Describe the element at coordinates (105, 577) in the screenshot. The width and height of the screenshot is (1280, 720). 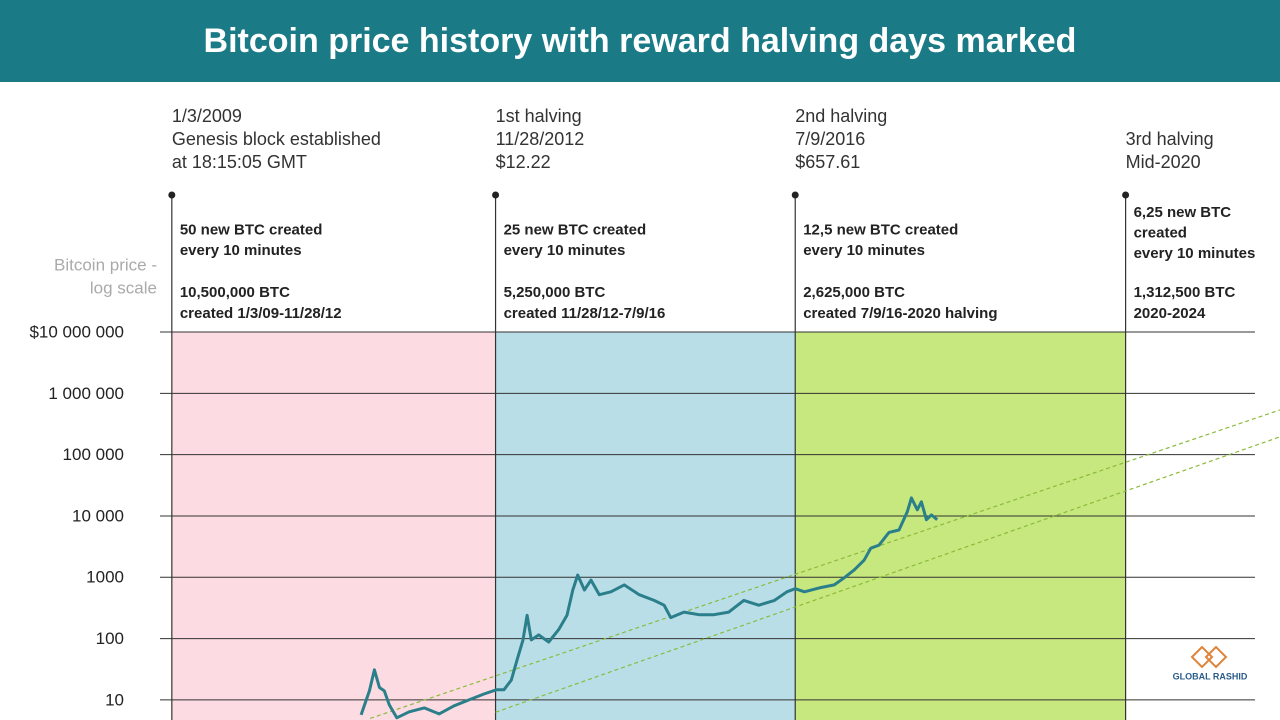
I see `y-tick-label: 1000` at that location.